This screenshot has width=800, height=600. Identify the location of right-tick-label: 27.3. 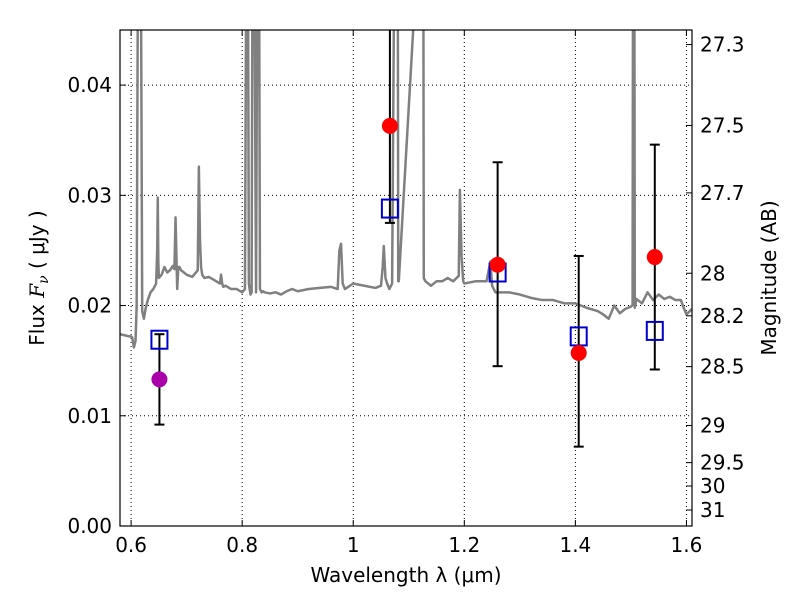
(722, 45).